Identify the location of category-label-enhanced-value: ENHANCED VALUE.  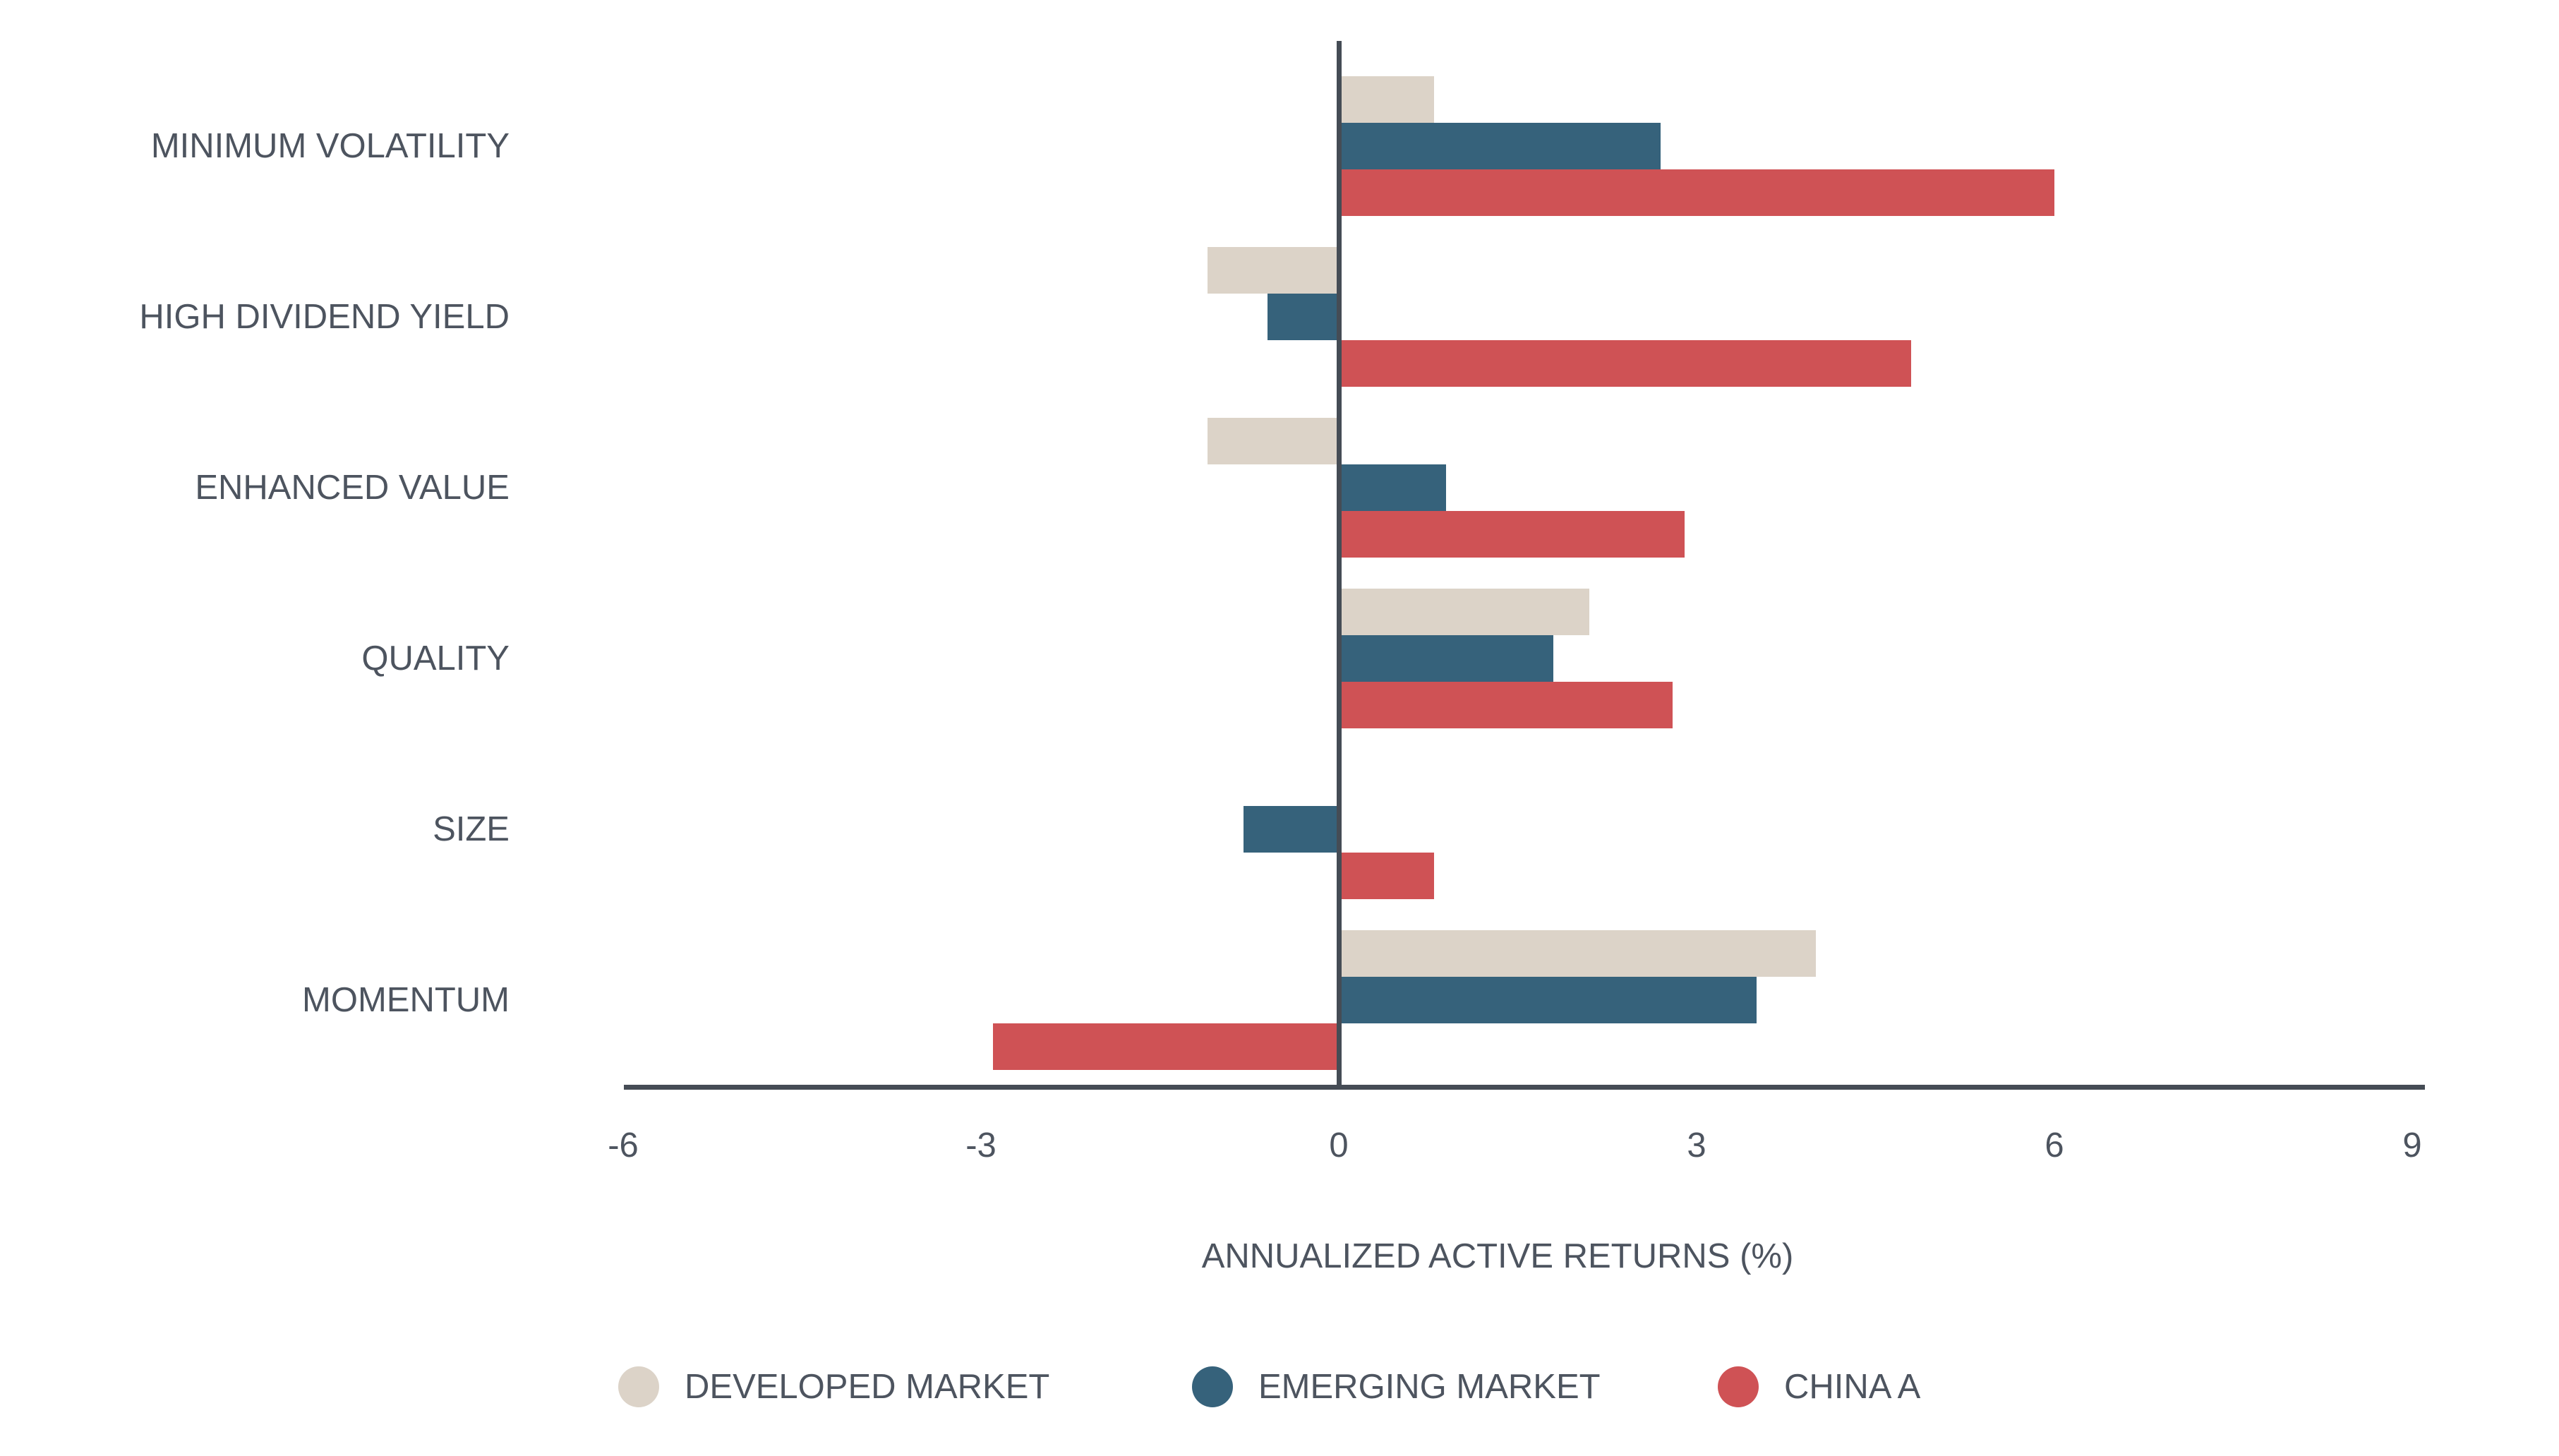
(352, 488).